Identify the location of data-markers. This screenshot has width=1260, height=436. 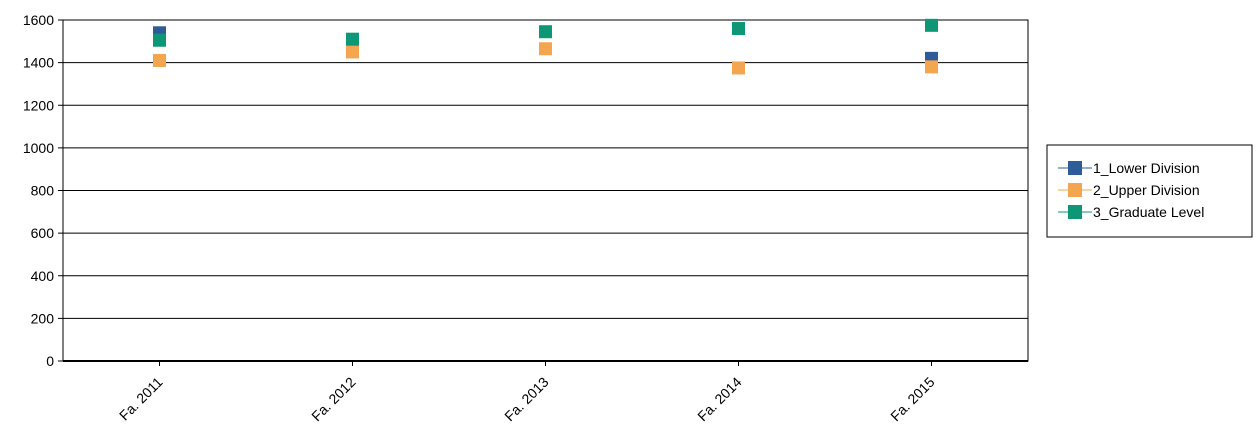
(545, 46).